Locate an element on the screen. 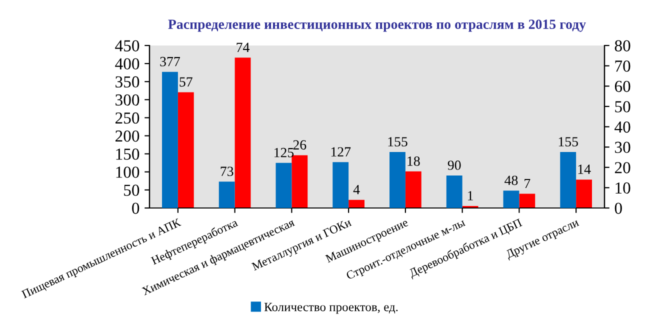 The image size is (650, 325). data-label: 74 is located at coordinates (243, 47).